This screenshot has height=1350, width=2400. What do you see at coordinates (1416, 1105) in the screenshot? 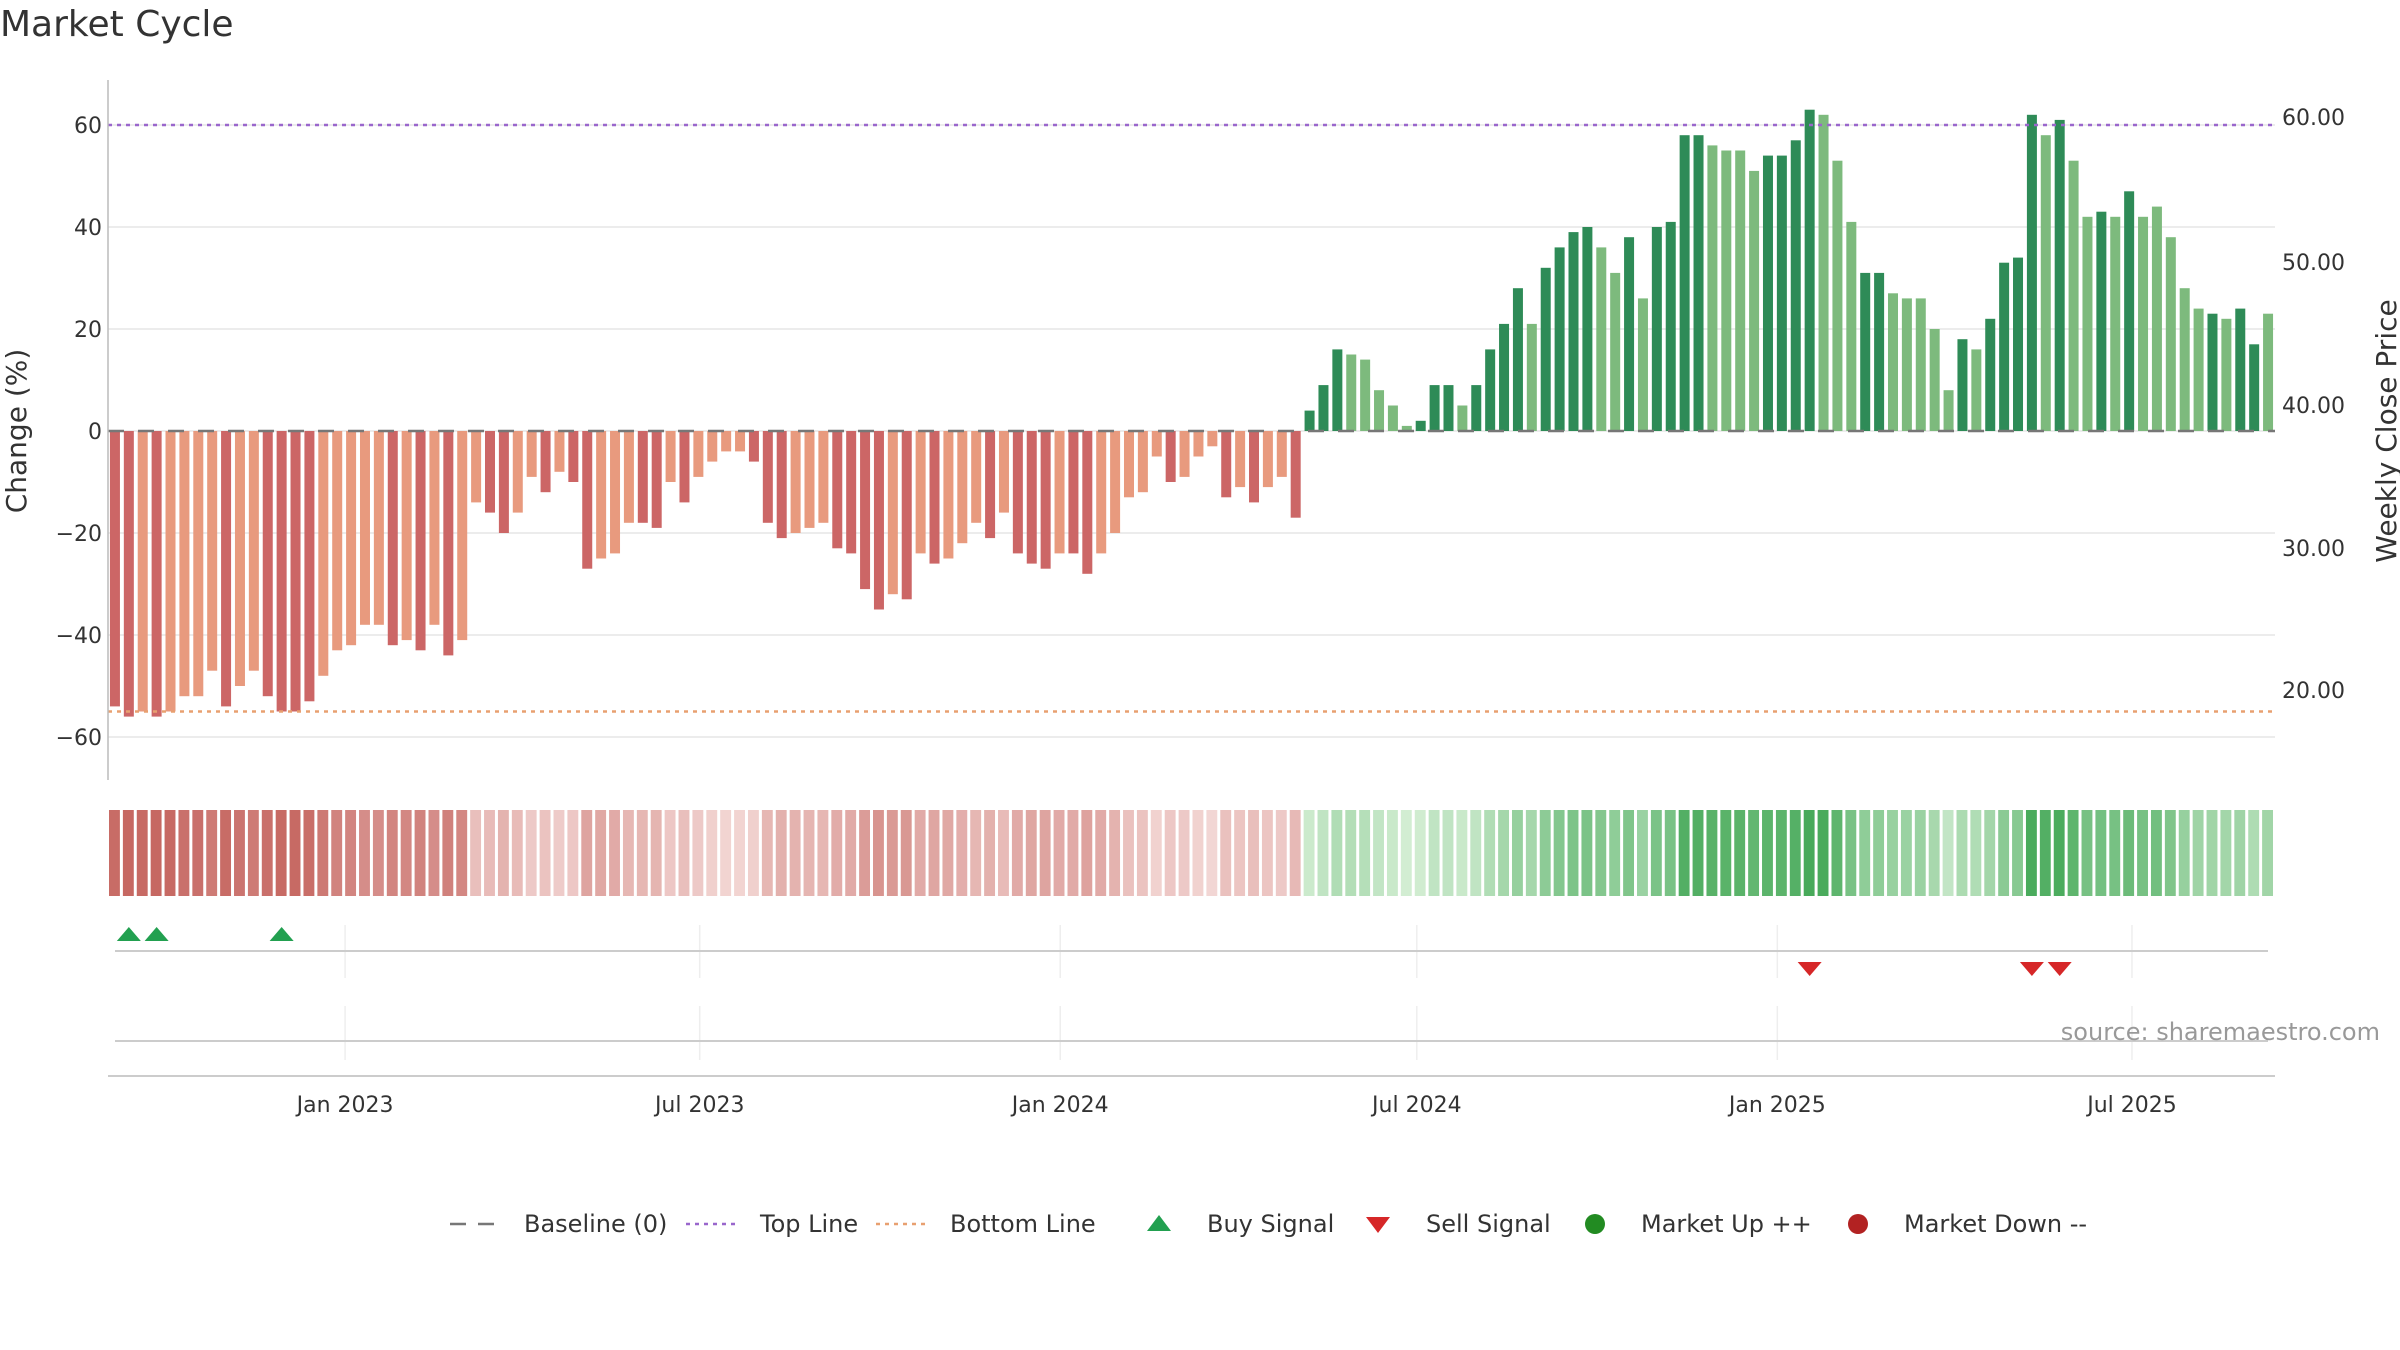
I see `x-tick-label: Jul 2024` at bounding box center [1416, 1105].